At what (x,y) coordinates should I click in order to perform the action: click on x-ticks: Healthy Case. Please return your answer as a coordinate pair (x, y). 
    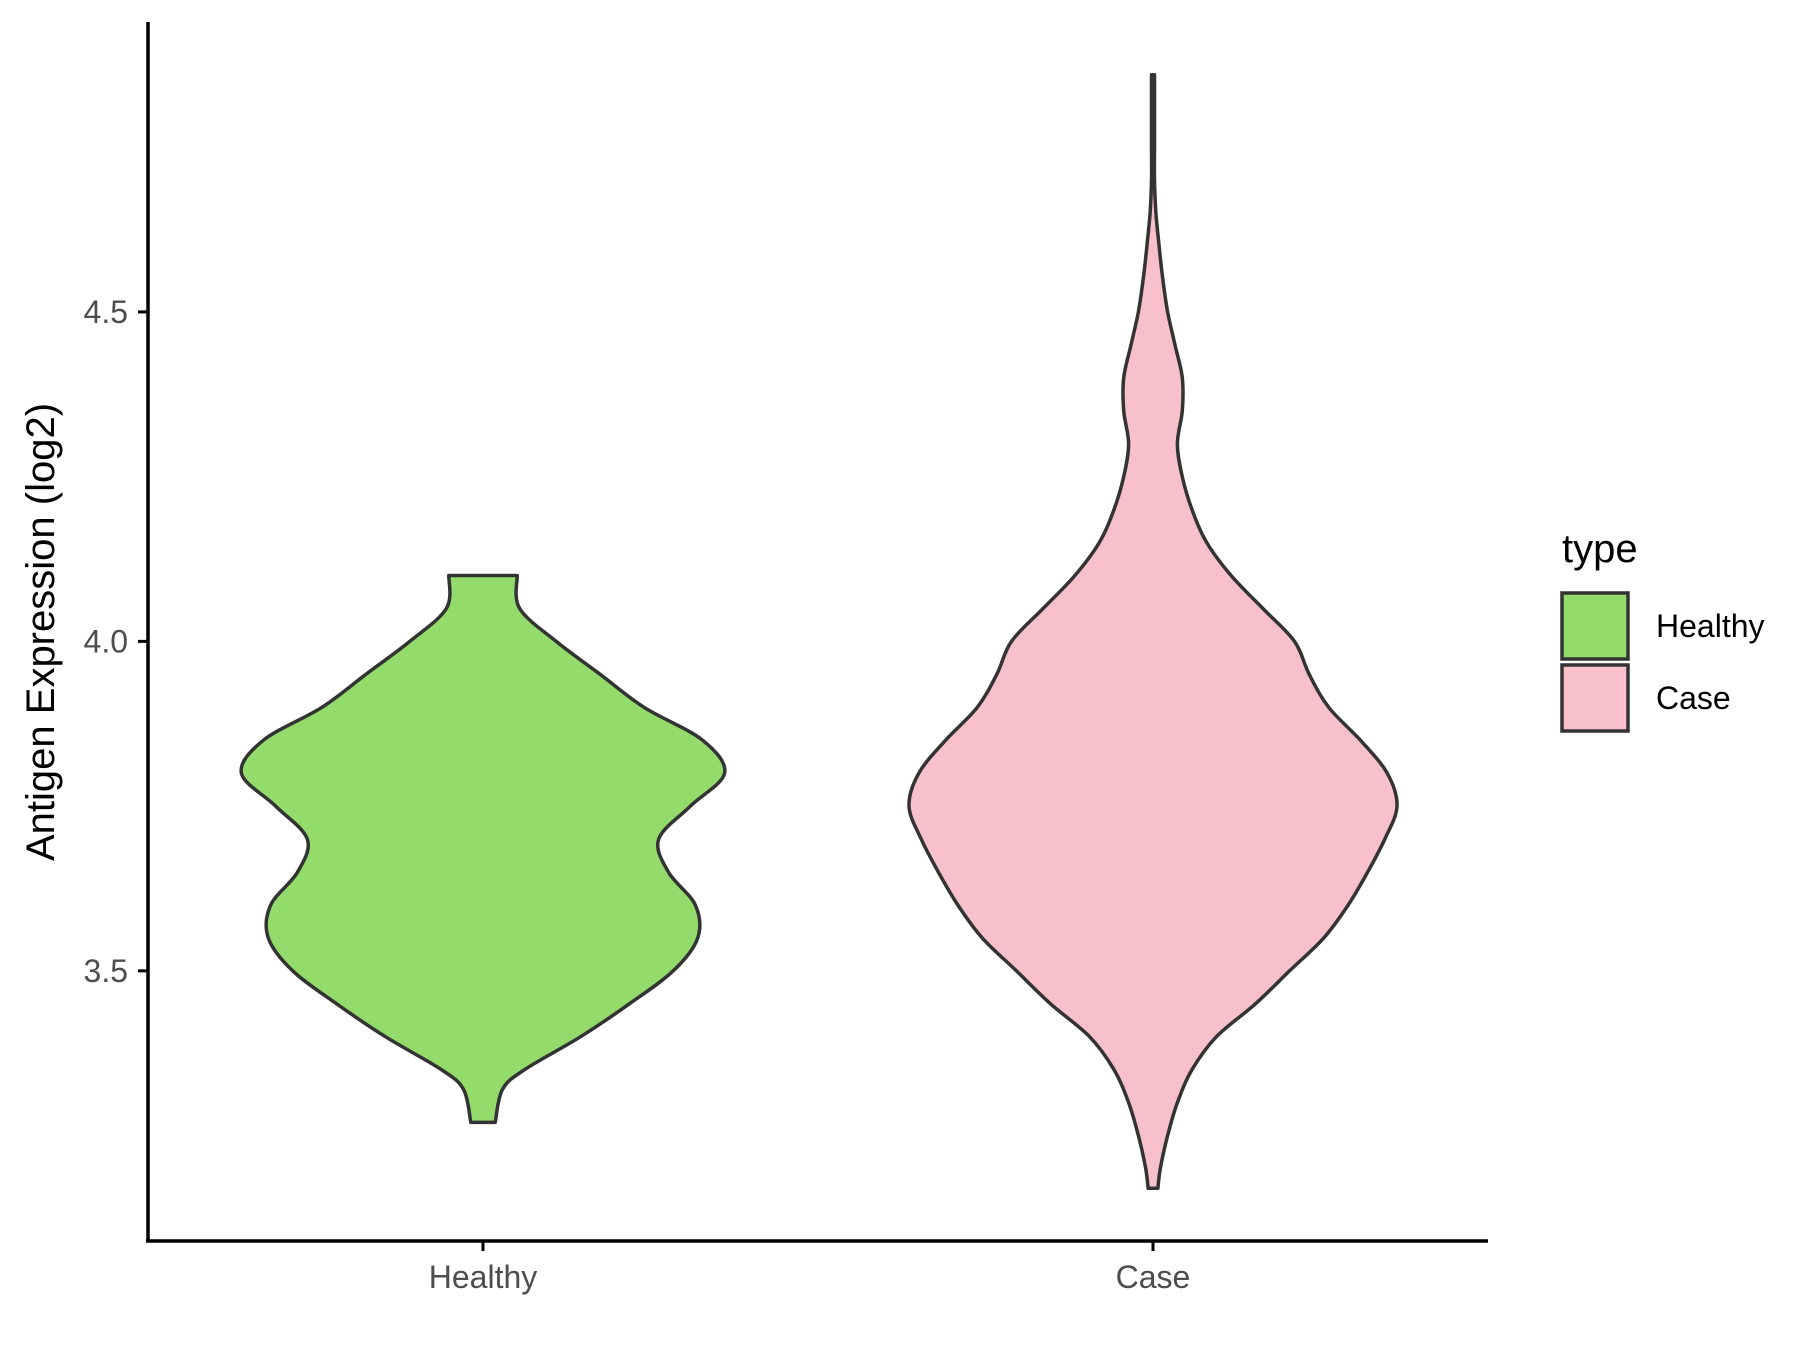
    Looking at the image, I should click on (810, 1268).